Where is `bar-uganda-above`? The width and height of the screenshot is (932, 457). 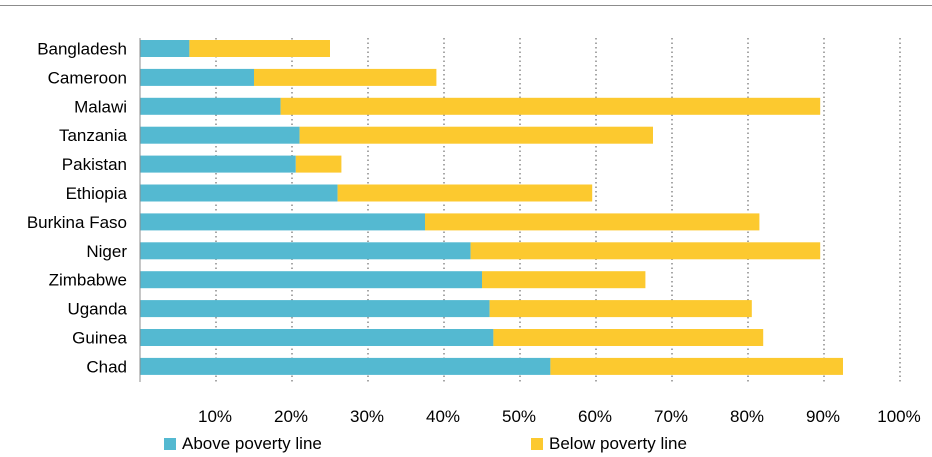
bar-uganda-above is located at coordinates (315, 309).